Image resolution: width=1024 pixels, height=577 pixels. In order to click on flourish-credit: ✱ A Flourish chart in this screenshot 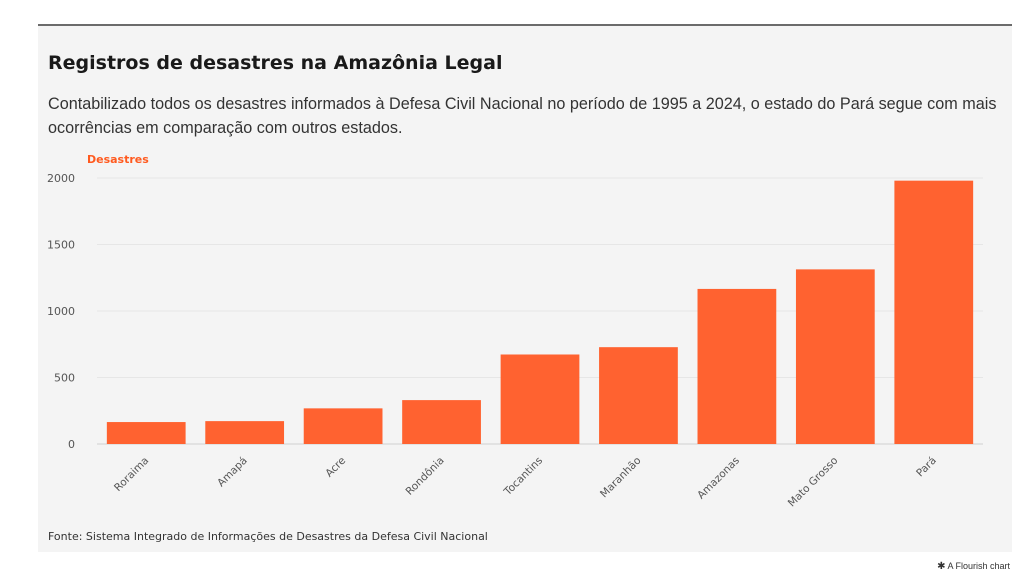, I will do `click(973, 566)`.